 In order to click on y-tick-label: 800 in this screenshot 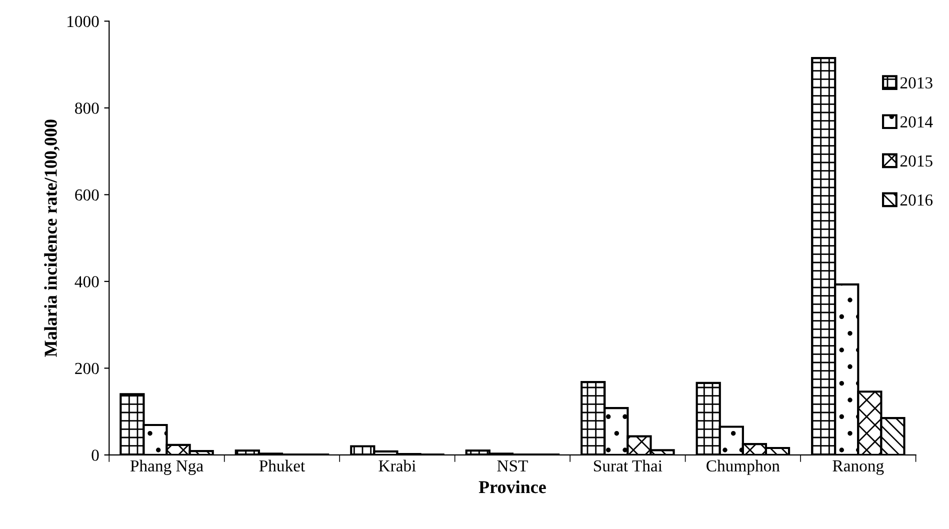, I will do `click(87, 108)`.